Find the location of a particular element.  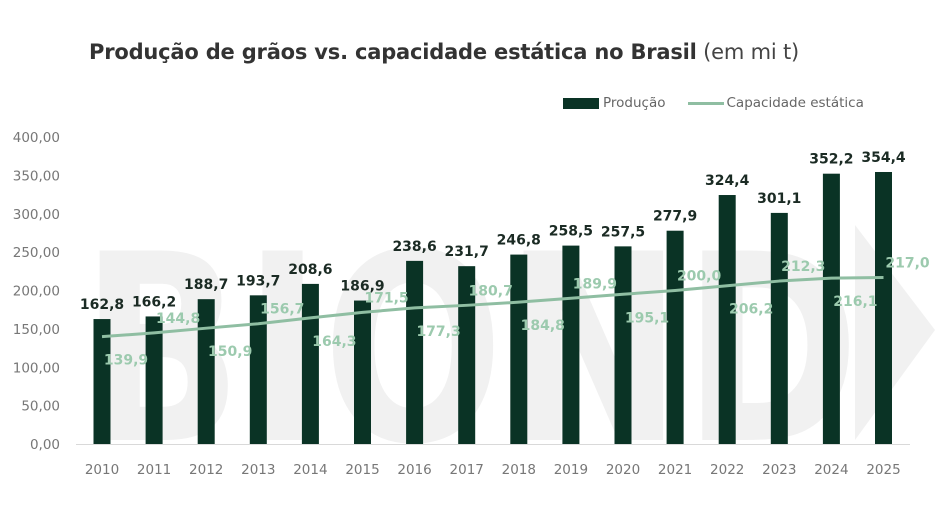

x-tick-label: 2022 is located at coordinates (727, 470).